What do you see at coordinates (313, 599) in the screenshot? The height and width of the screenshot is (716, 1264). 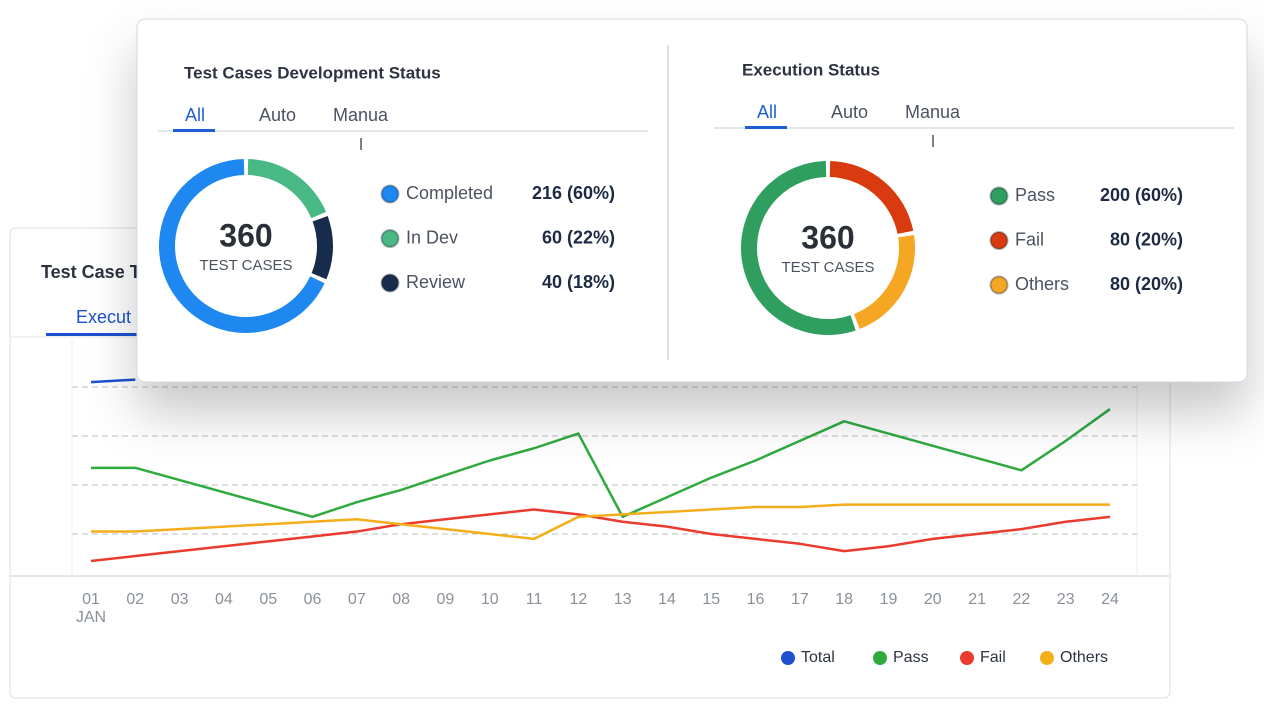 I see `x-tick-label: 06` at bounding box center [313, 599].